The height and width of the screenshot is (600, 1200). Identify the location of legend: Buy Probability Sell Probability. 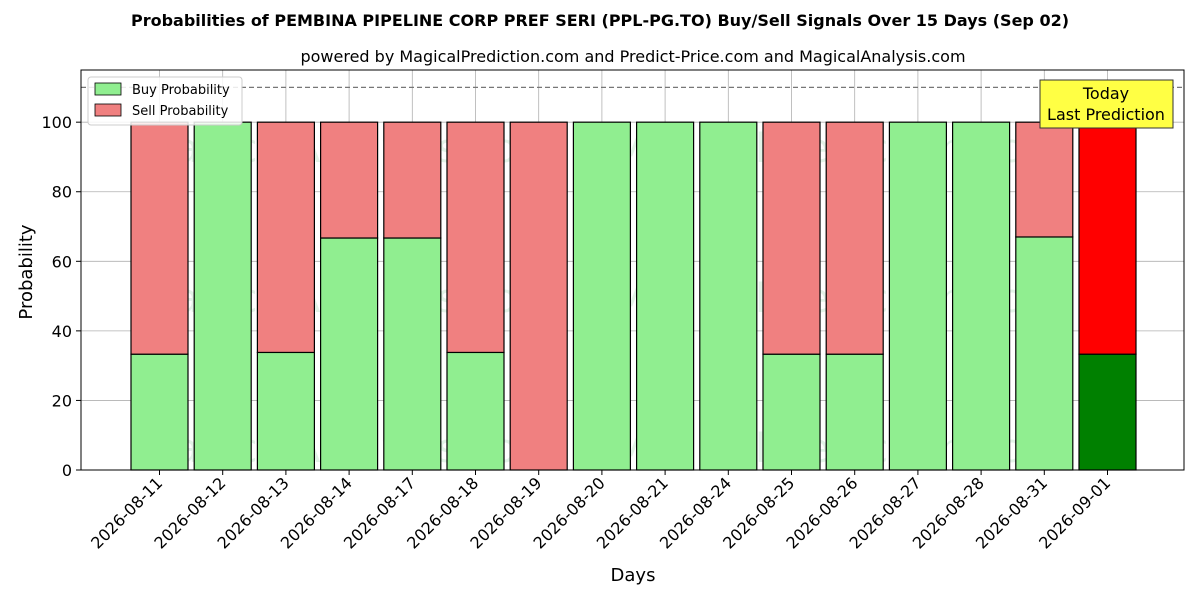
(165, 101).